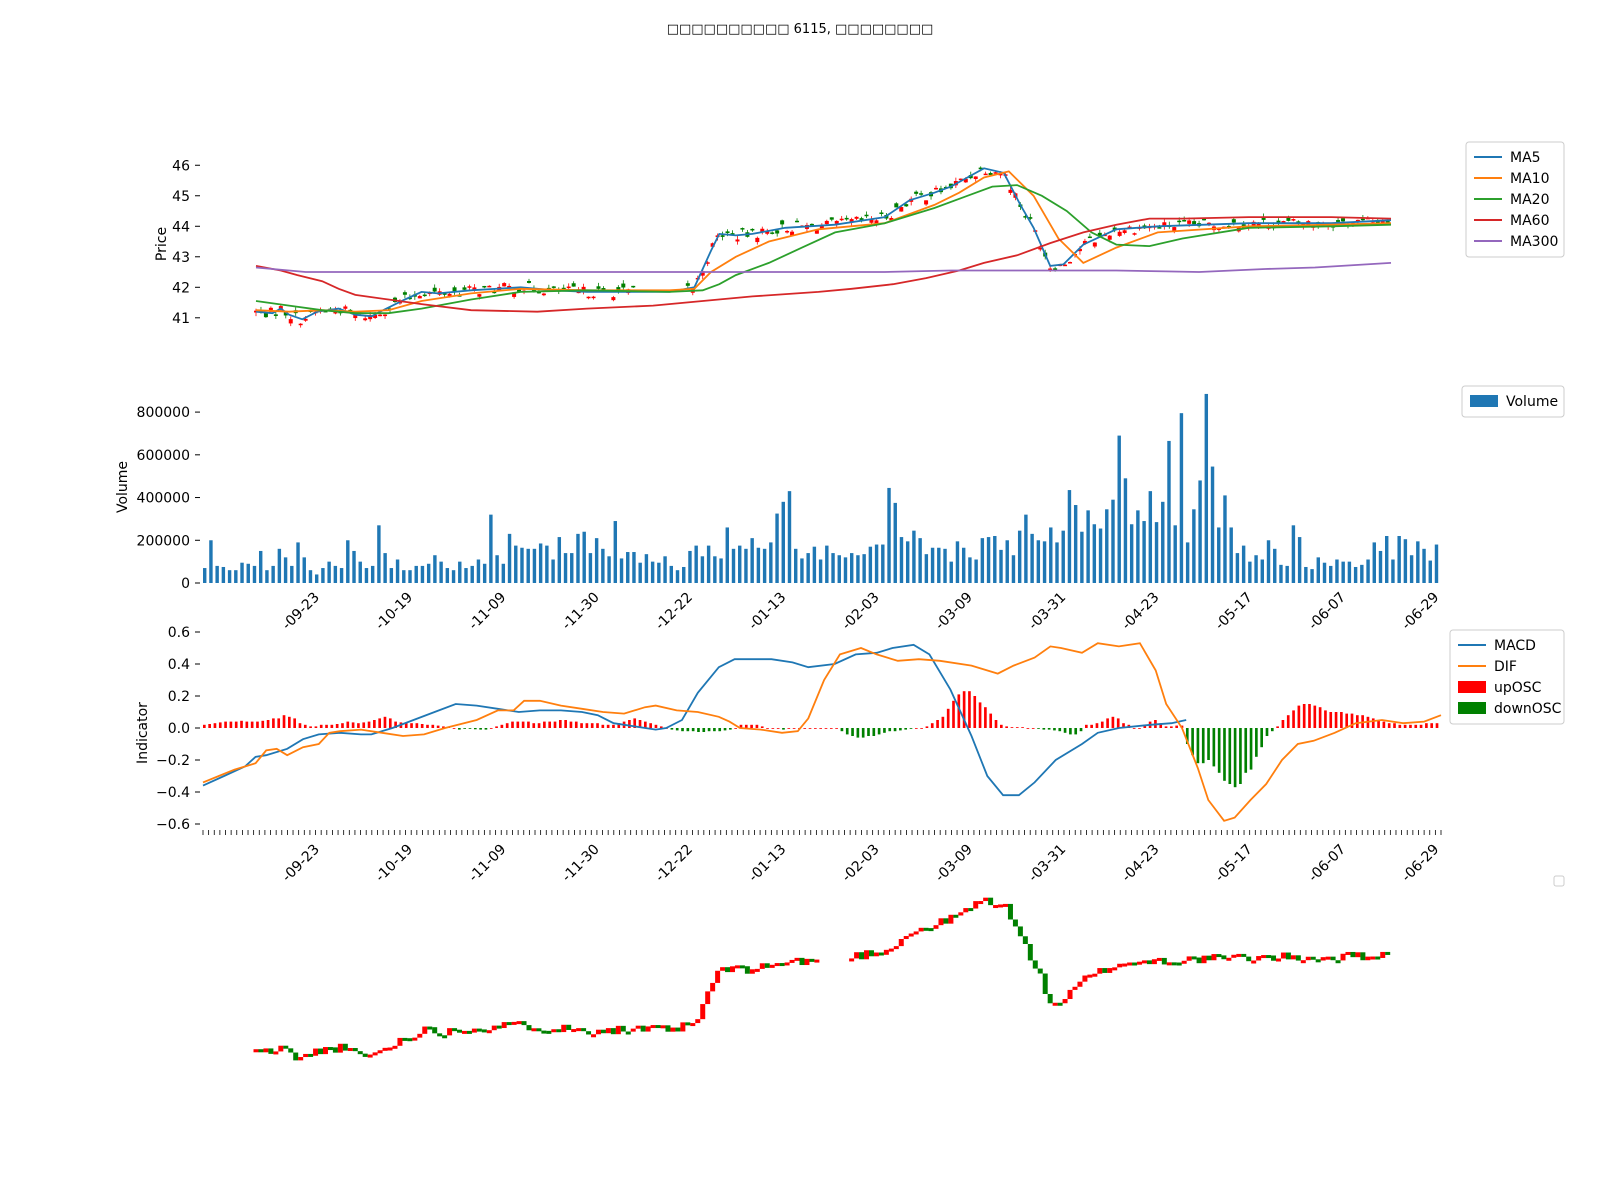 The height and width of the screenshot is (1200, 1600). What do you see at coordinates (1421, 864) in the screenshot?
I see `indicator-date-label: -06-29` at bounding box center [1421, 864].